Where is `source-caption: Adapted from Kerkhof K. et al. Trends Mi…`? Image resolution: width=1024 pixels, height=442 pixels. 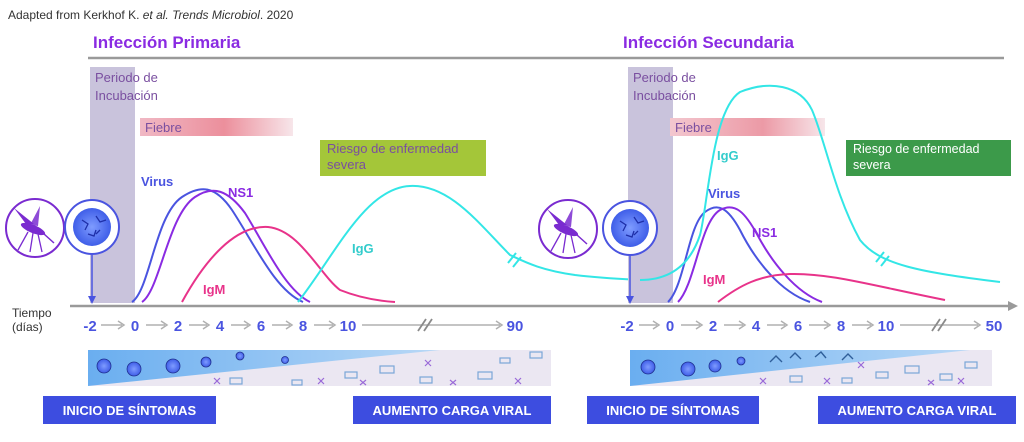 source-caption: Adapted from Kerkhof K. et al. Trends Mi… is located at coordinates (151, 15).